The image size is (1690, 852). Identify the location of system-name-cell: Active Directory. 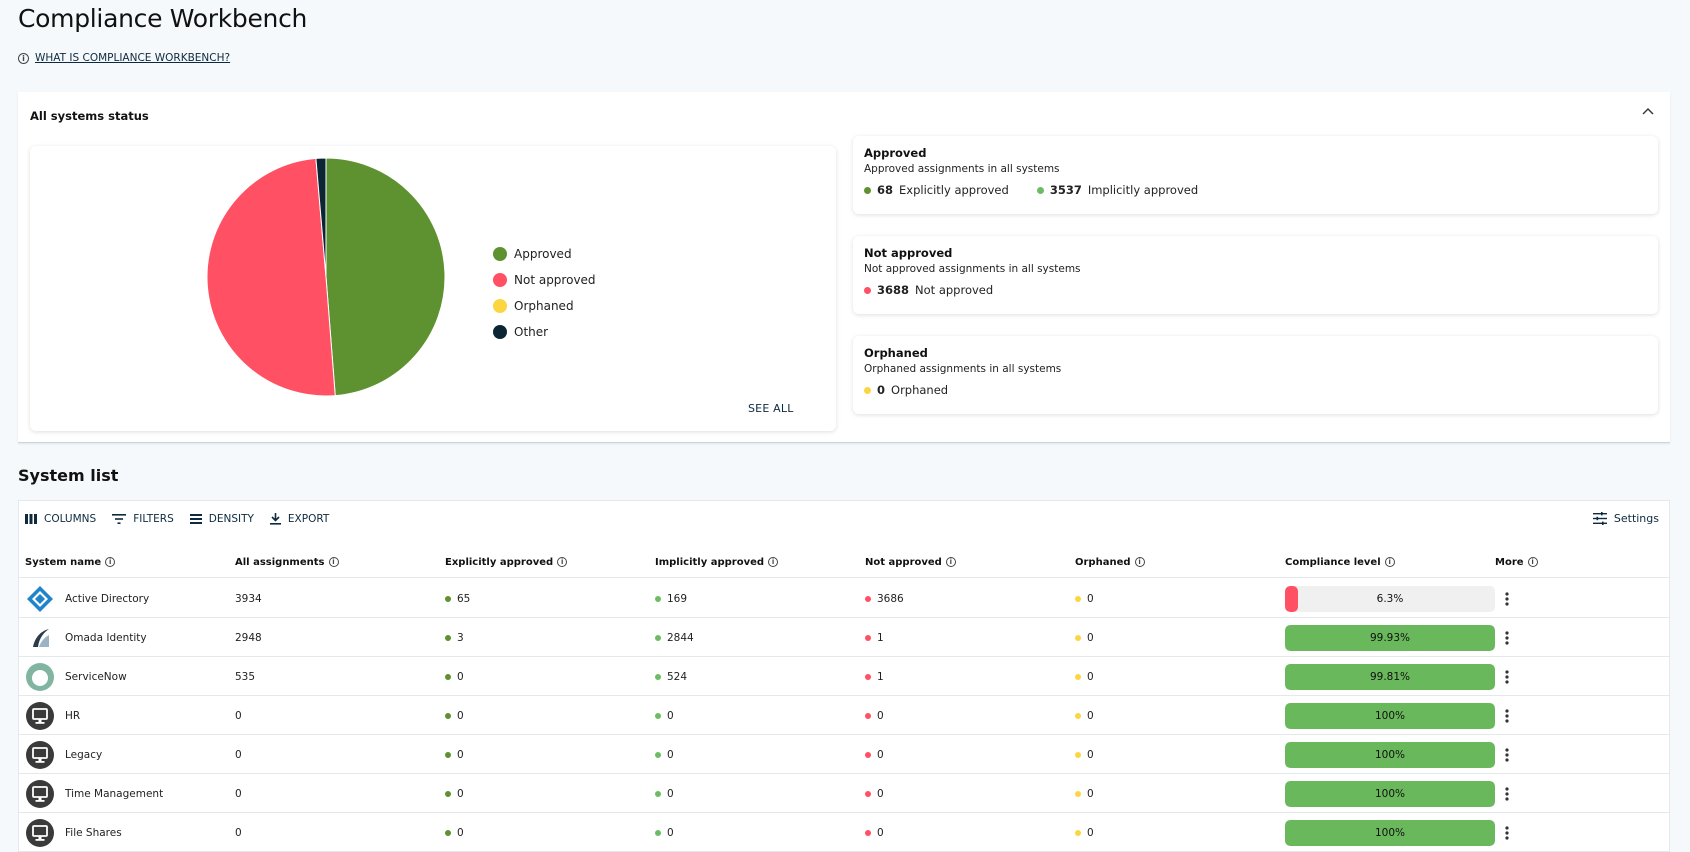
(87, 598).